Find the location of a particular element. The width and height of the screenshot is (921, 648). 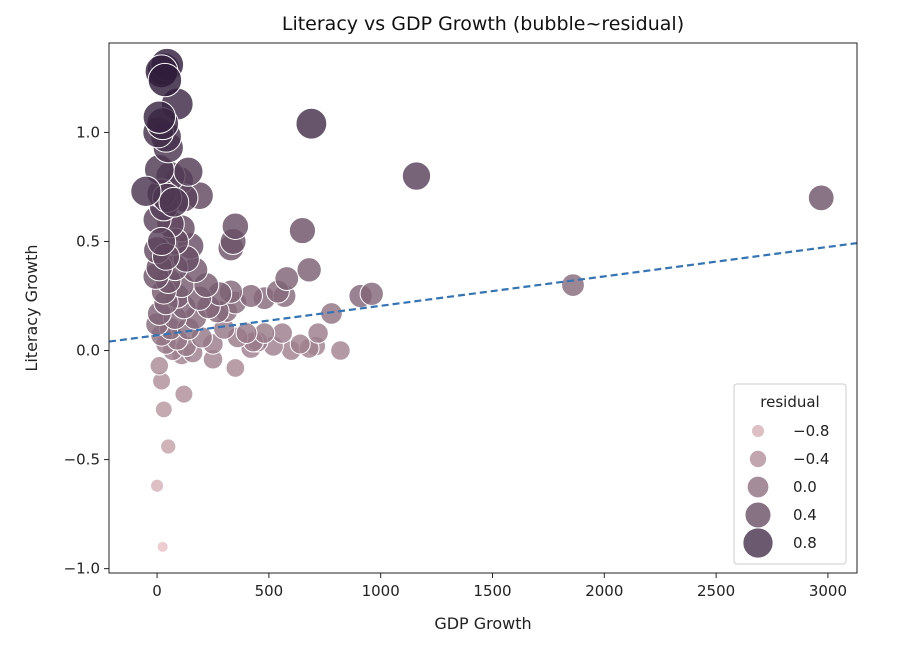

legend-label: 0.8 is located at coordinates (805, 543).